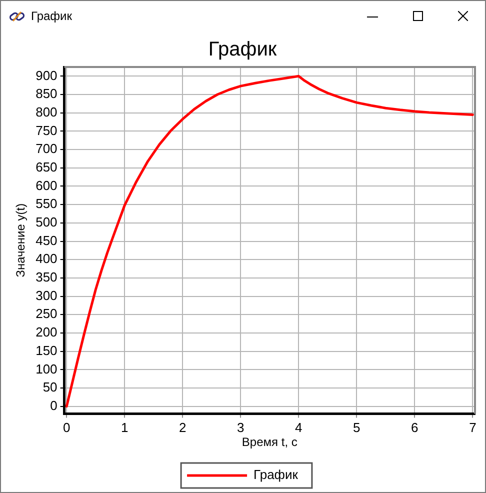 This screenshot has width=486, height=493. Describe the element at coordinates (54, 405) in the screenshot. I see `y-tick-label: 0` at that location.